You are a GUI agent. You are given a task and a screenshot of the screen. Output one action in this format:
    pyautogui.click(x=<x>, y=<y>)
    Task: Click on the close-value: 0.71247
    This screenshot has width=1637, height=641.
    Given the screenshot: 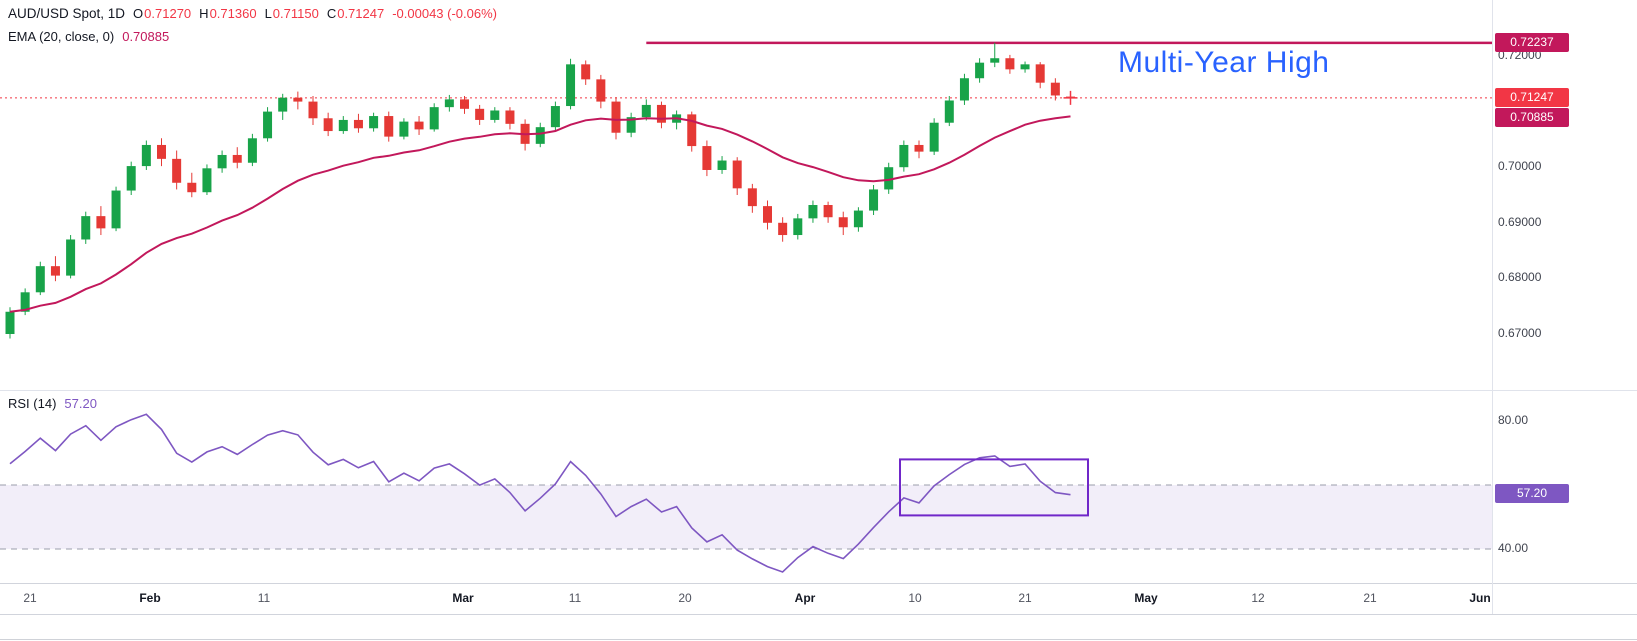 What is the action you would take?
    pyautogui.click(x=361, y=13)
    